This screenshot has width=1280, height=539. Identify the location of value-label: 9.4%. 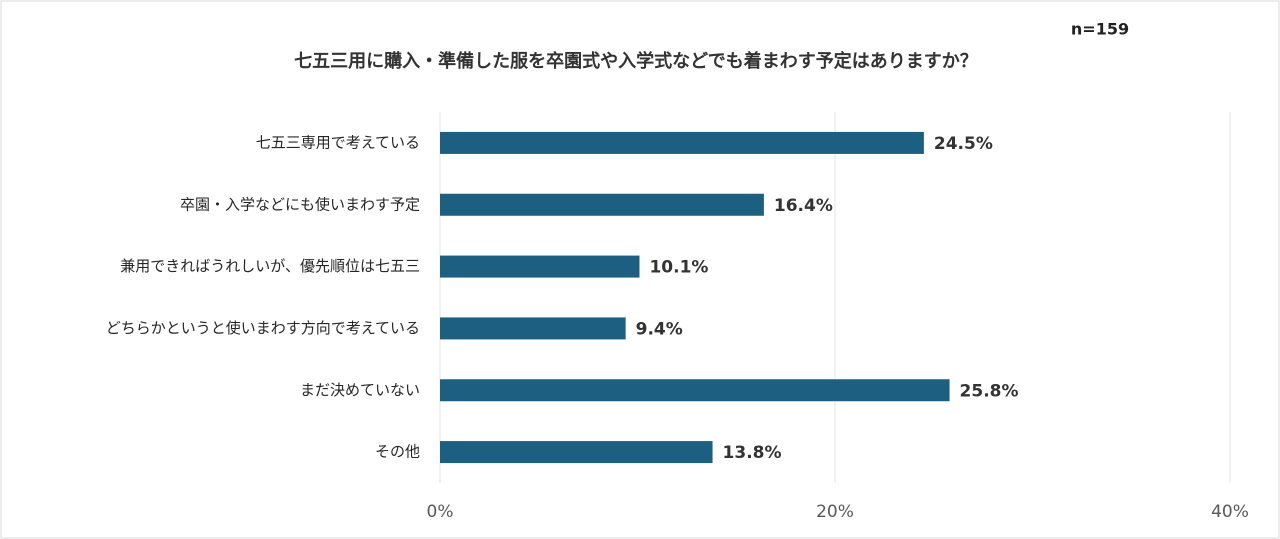
(659, 329).